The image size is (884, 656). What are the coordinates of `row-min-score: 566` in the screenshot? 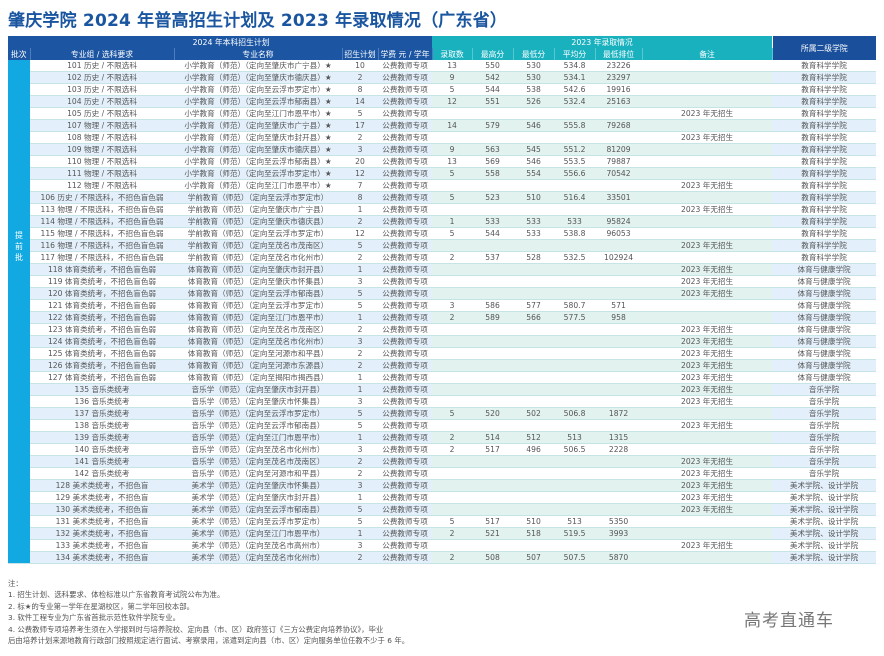 It's located at (534, 318).